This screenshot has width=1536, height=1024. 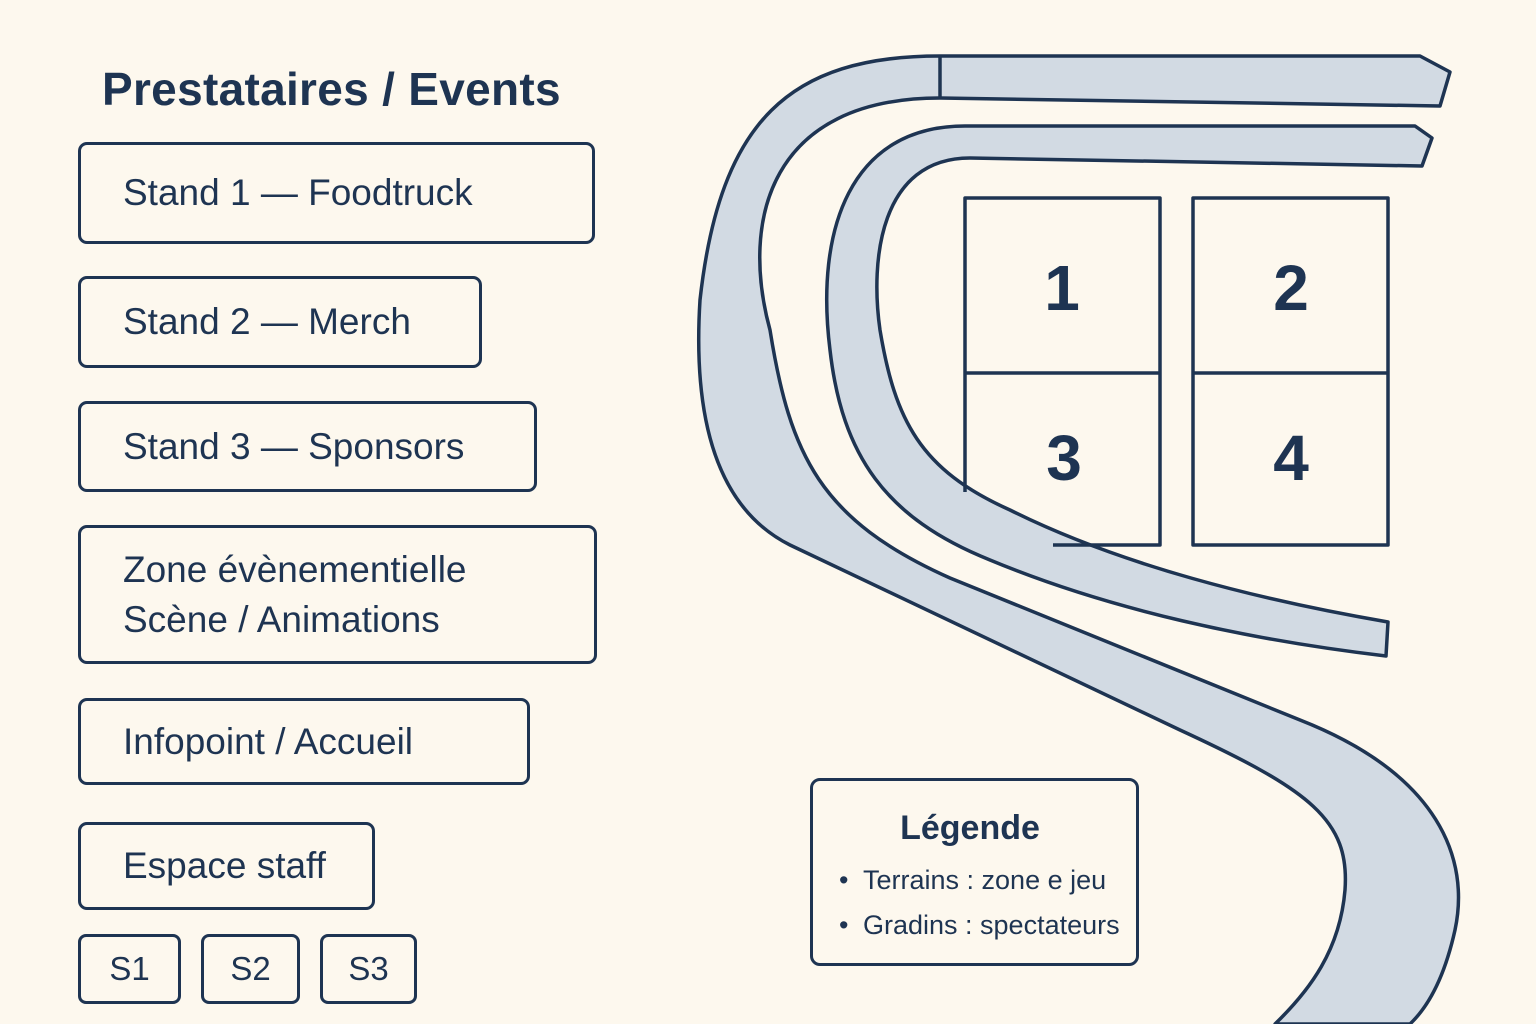 What do you see at coordinates (294, 446) in the screenshot?
I see `box-label: Stand 3 — Sponsors` at bounding box center [294, 446].